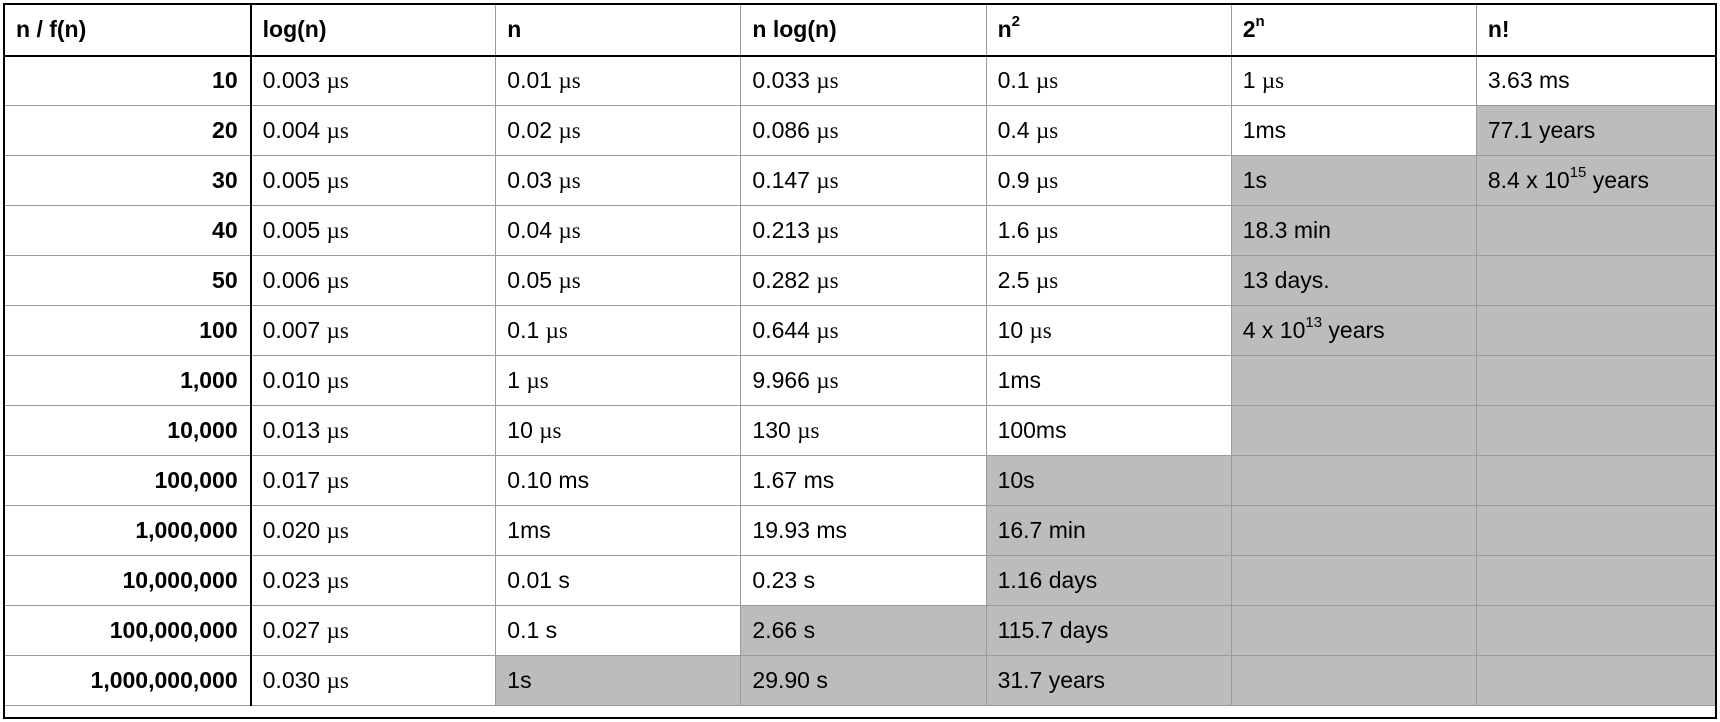 This screenshot has height=722, width=1720. I want to click on header-label: log(n), so click(294, 29).